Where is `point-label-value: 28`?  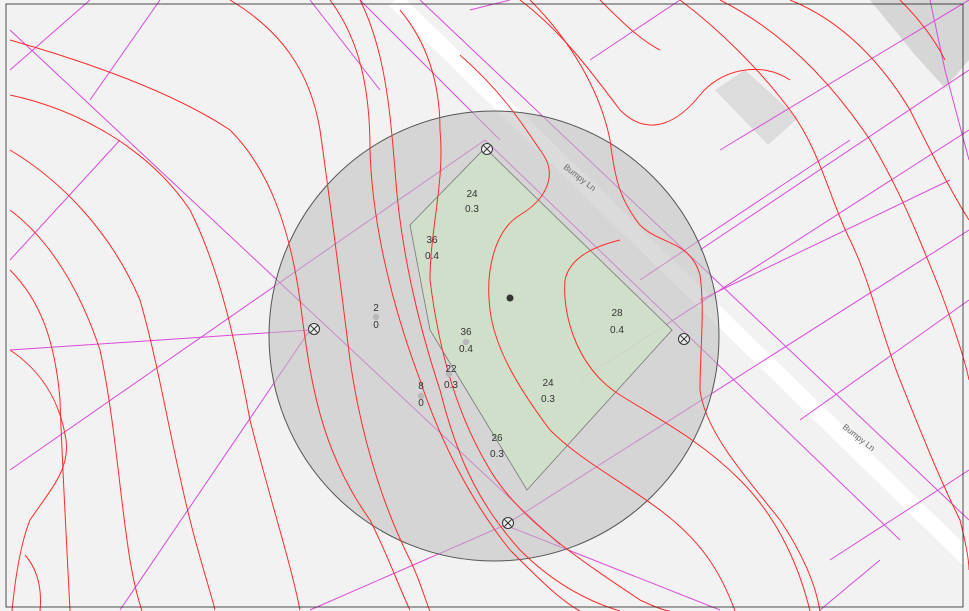
point-label-value: 28 is located at coordinates (617, 313).